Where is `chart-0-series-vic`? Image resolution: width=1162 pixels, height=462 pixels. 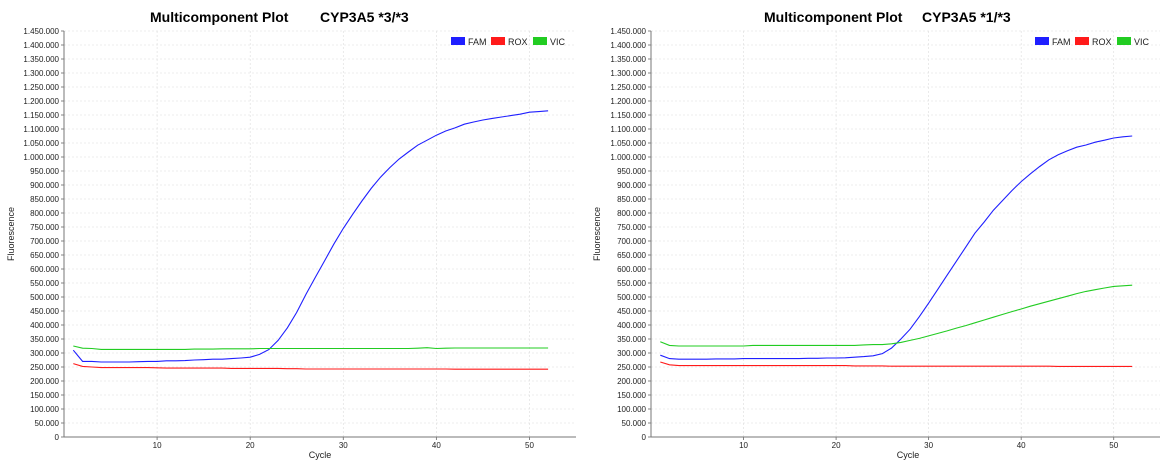 chart-0-series-vic is located at coordinates (311, 347).